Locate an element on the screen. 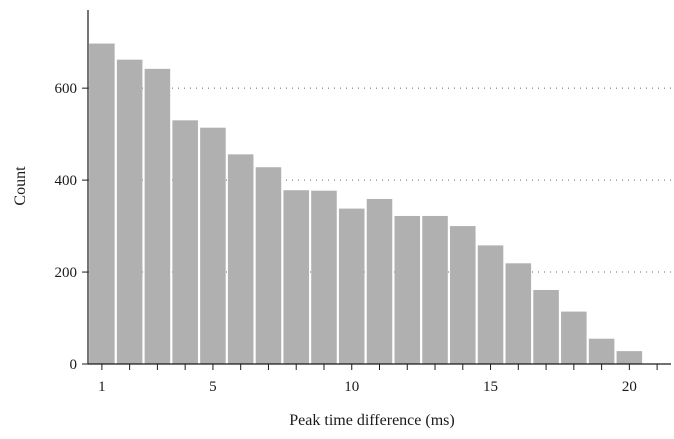  x-tick-label: 15 is located at coordinates (490, 387).